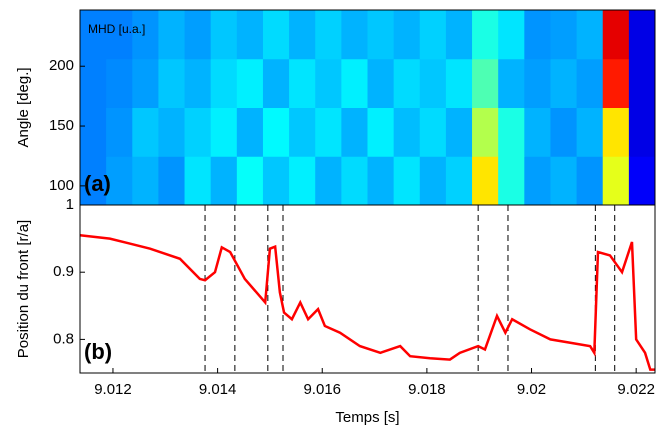  What do you see at coordinates (636, 389) in the screenshot?
I see `x-tick-label: 9.022` at bounding box center [636, 389].